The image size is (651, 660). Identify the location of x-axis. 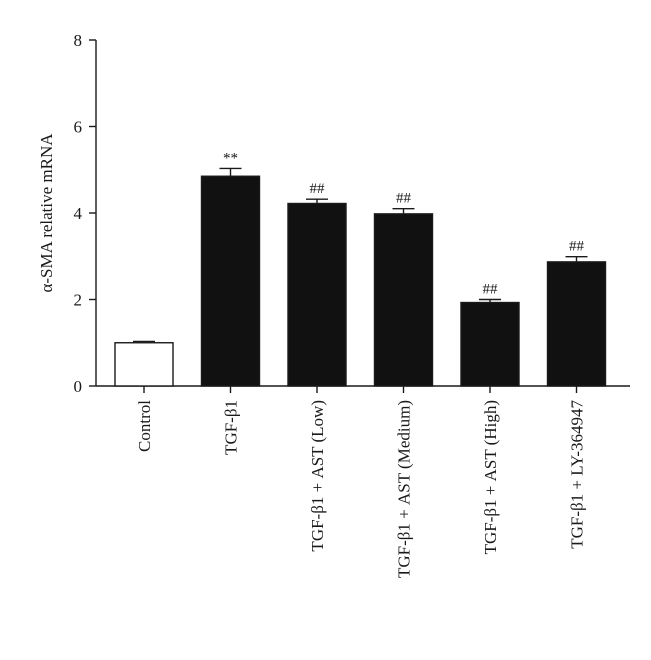
(363, 389).